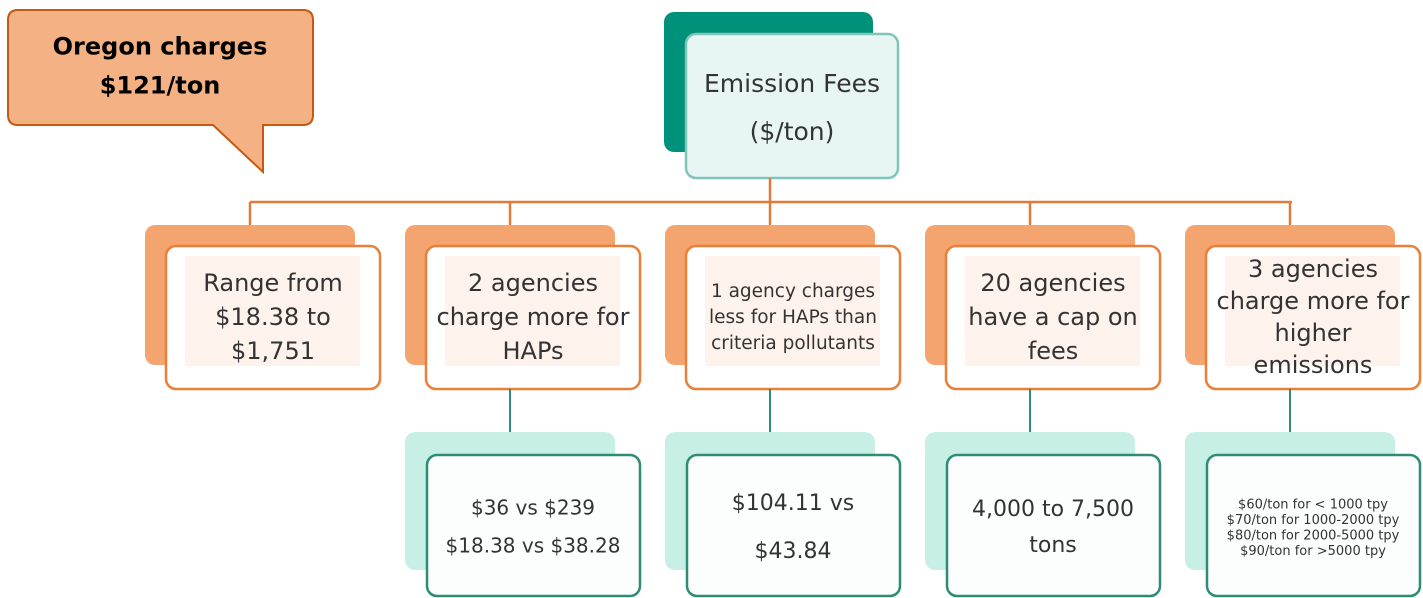  I want to click on detail-text: $70/ton for 1000-2000 tpy, so click(1313, 520).